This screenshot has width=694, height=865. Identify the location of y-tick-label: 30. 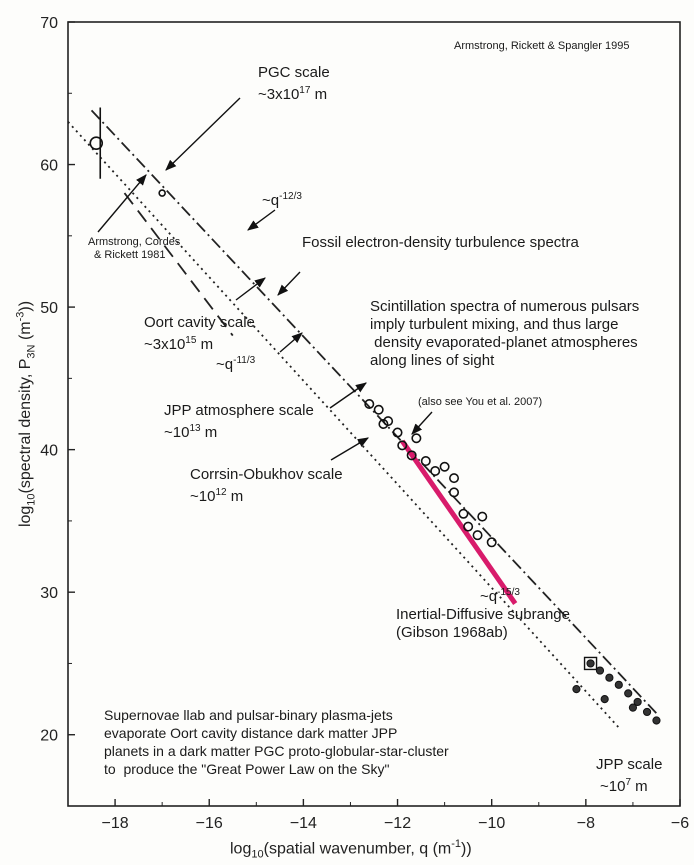
(49, 593).